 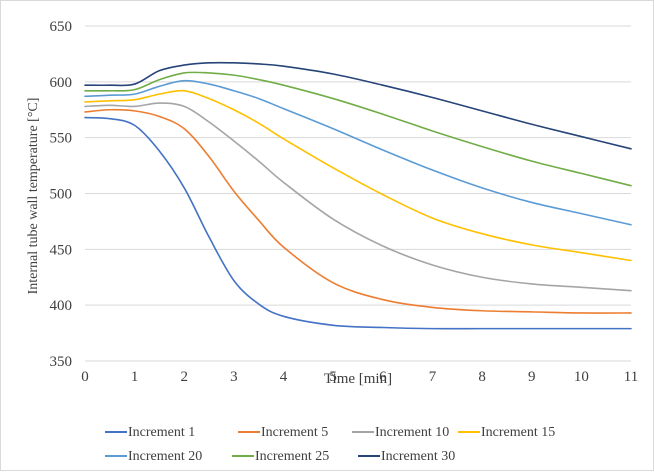 I want to click on y-axis-label: Internal tube wall temperature [°C], so click(x=33, y=196).